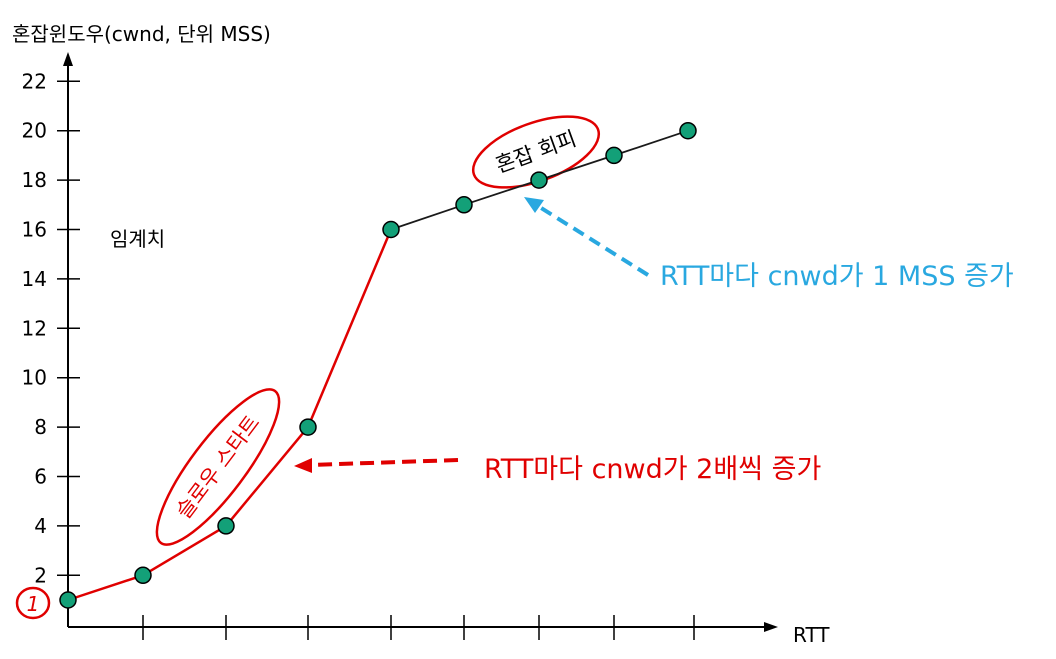 This screenshot has width=1056, height=659. What do you see at coordinates (40, 526) in the screenshot?
I see `y-tick-label: 4` at bounding box center [40, 526].